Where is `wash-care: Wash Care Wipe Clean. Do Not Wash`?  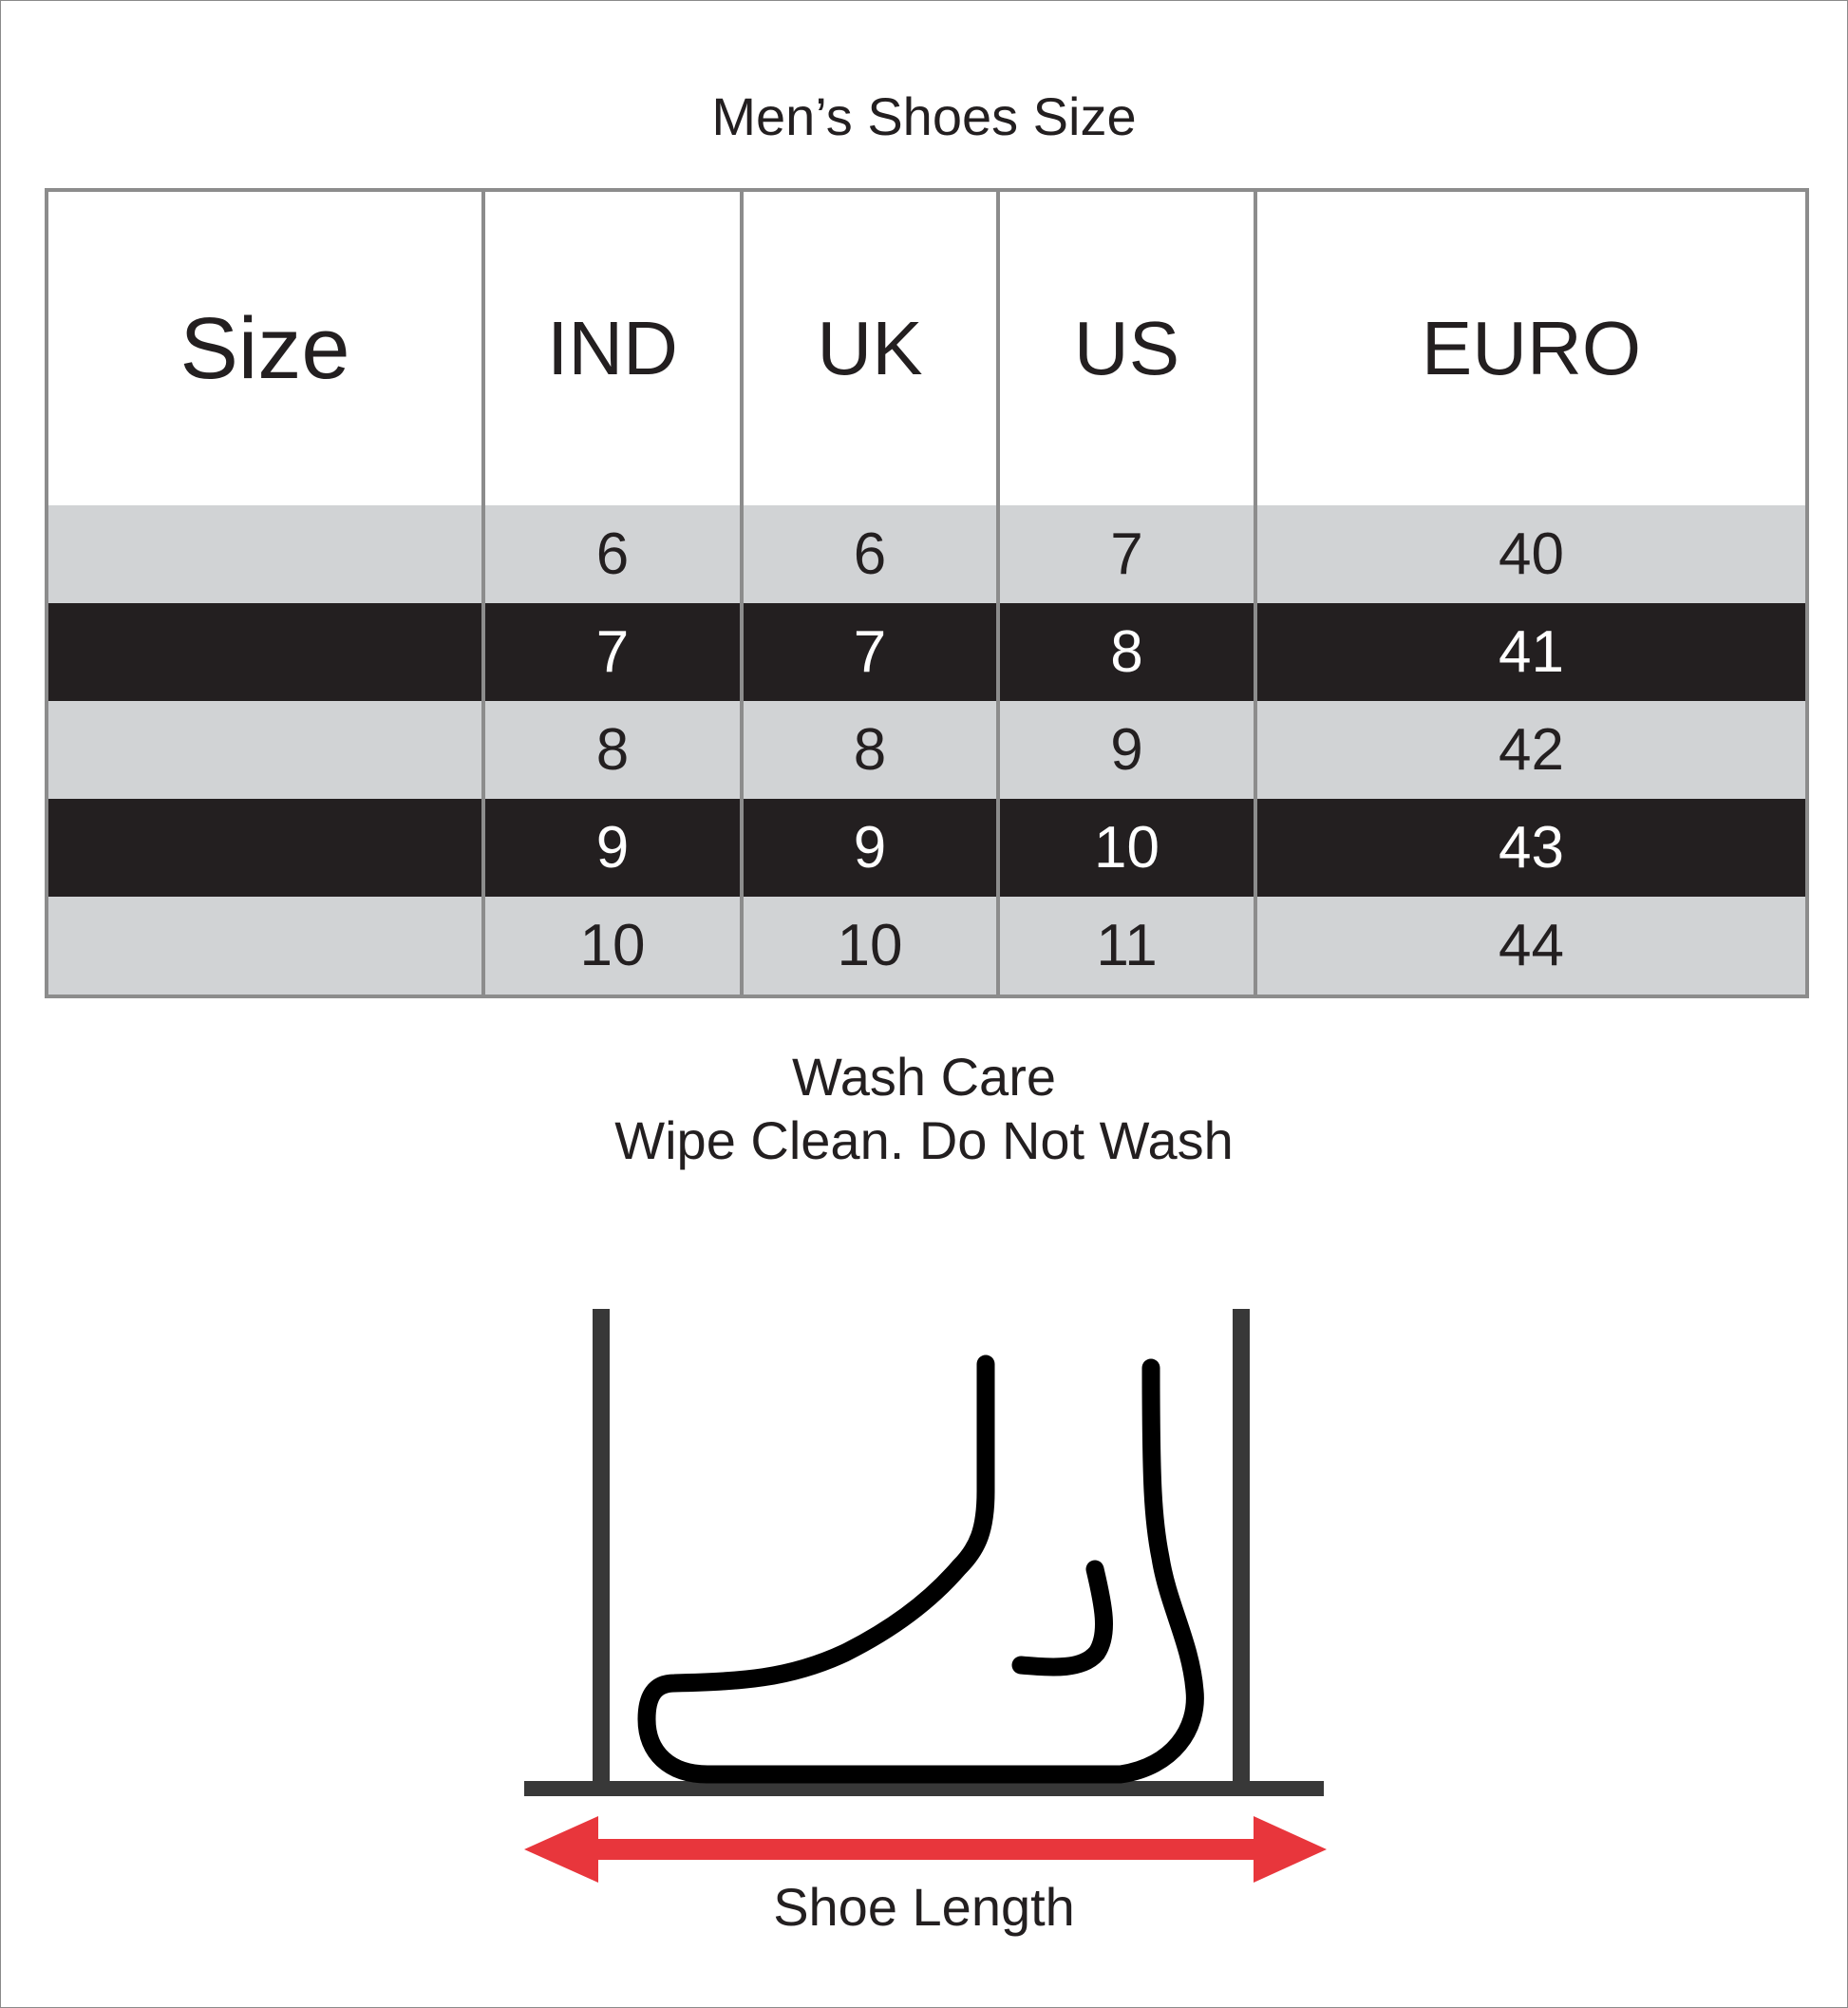 wash-care: Wash Care Wipe Clean. Do Not Wash is located at coordinates (924, 1108).